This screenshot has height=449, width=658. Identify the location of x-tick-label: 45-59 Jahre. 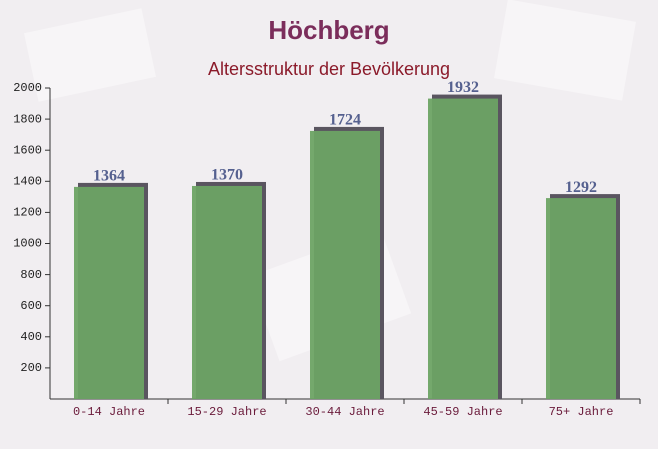
(462, 412).